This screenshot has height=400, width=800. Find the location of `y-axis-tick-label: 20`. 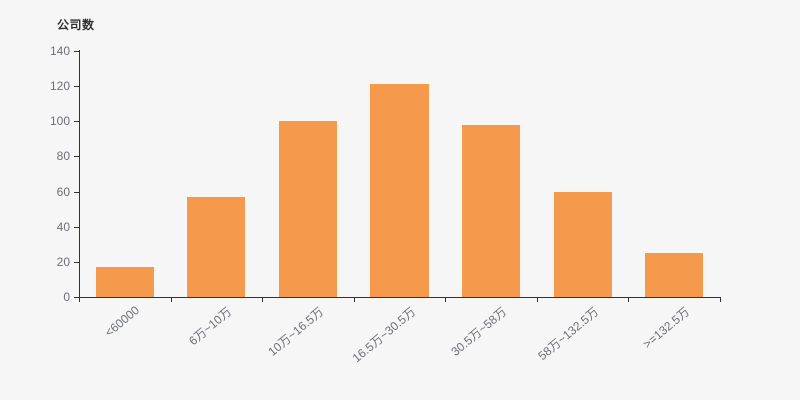

y-axis-tick-label: 20 is located at coordinates (63, 261).